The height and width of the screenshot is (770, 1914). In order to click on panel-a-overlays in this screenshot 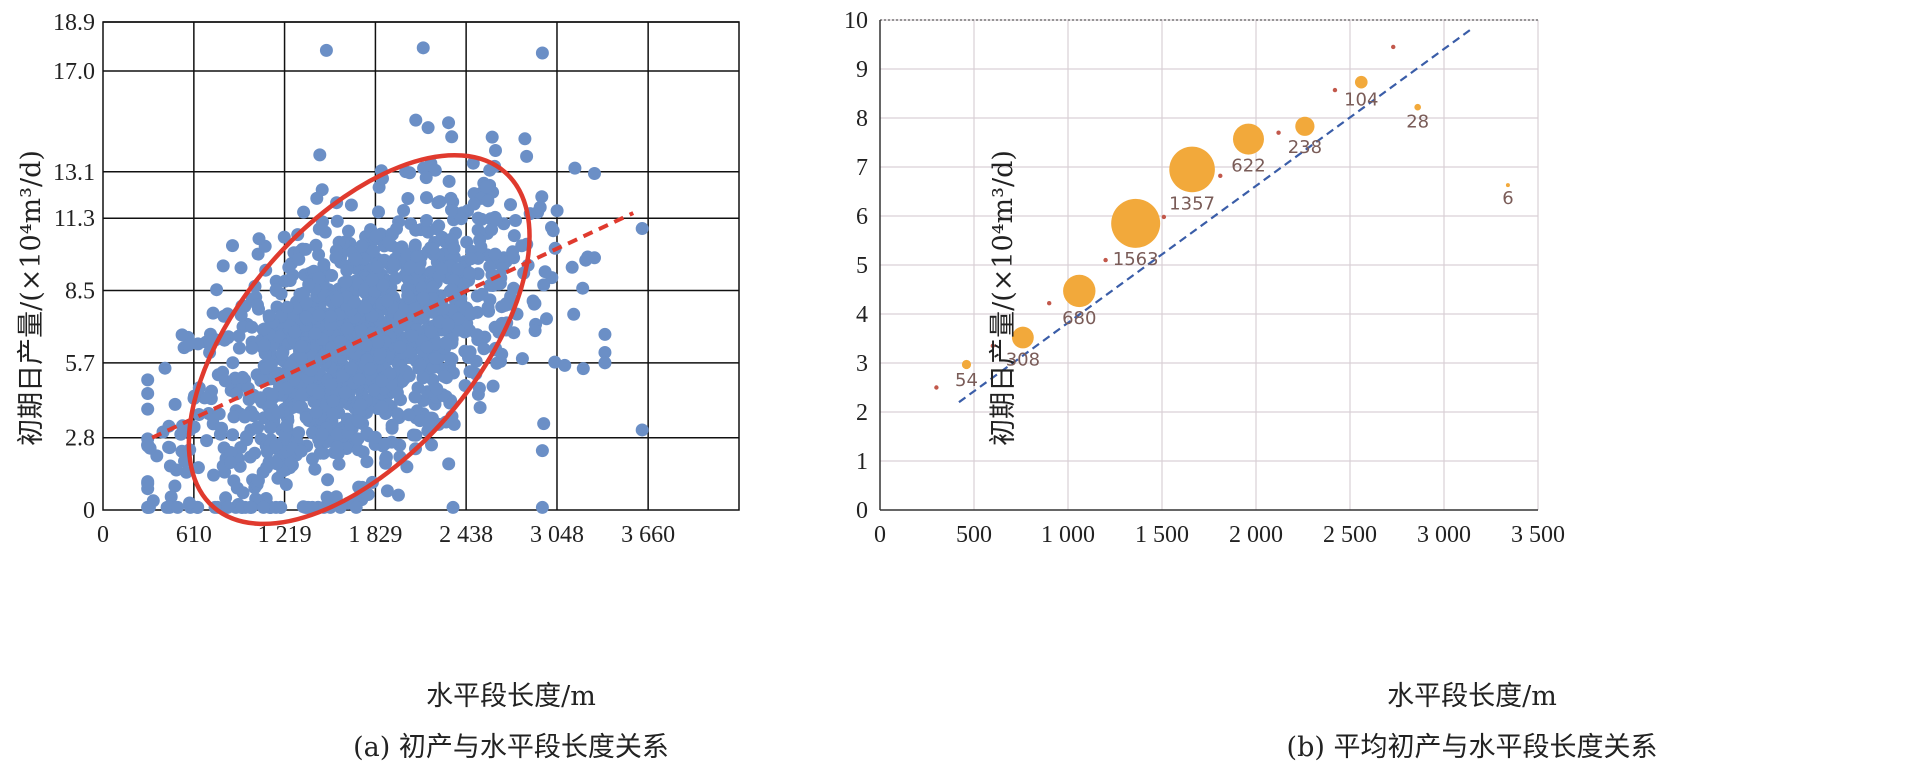, I will do `click(393, 340)`.